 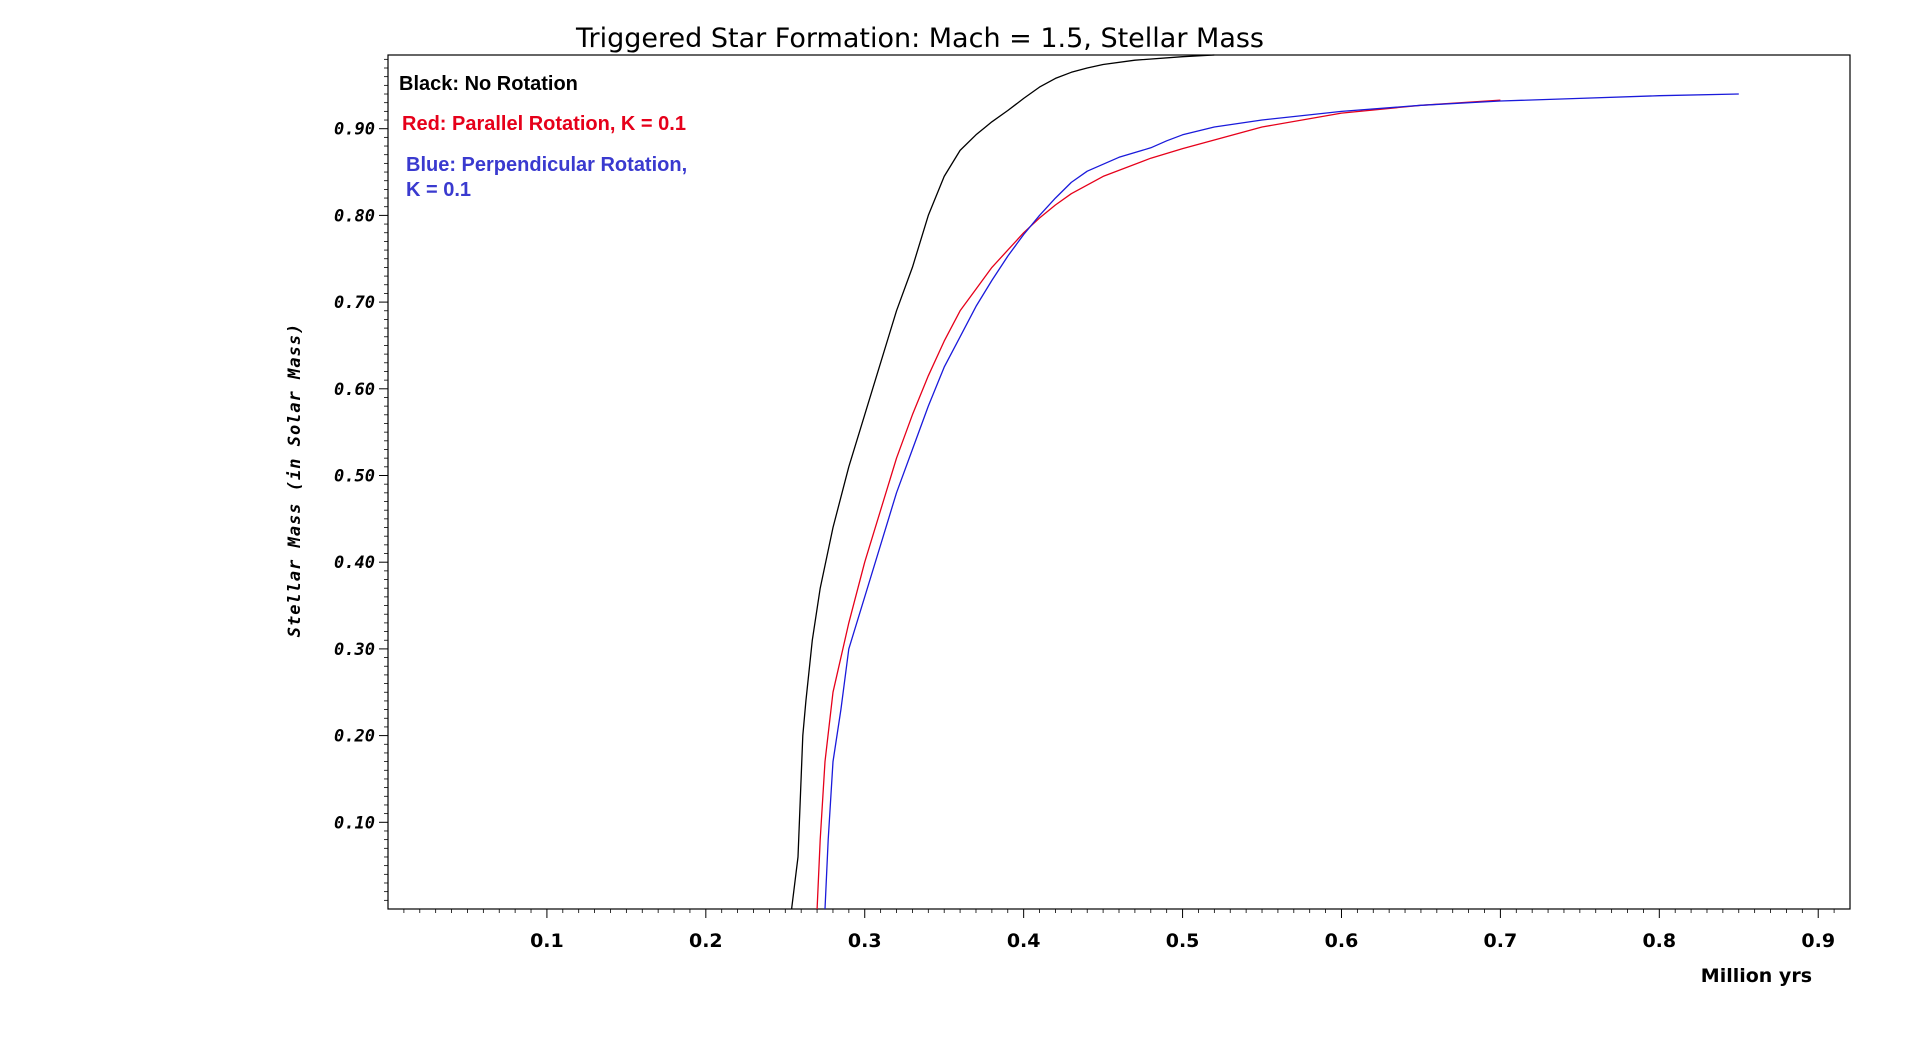 What do you see at coordinates (1818, 941) in the screenshot?
I see `x-tick-label: 0.9` at bounding box center [1818, 941].